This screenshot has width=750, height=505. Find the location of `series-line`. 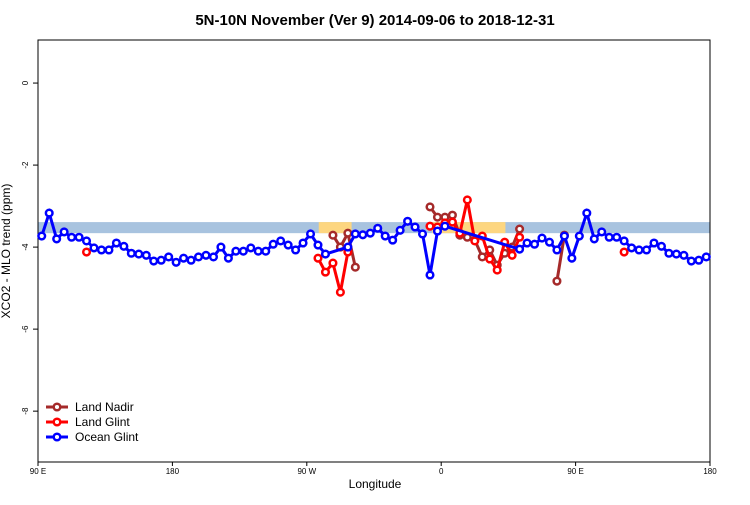

series-line is located at coordinates (471, 246).